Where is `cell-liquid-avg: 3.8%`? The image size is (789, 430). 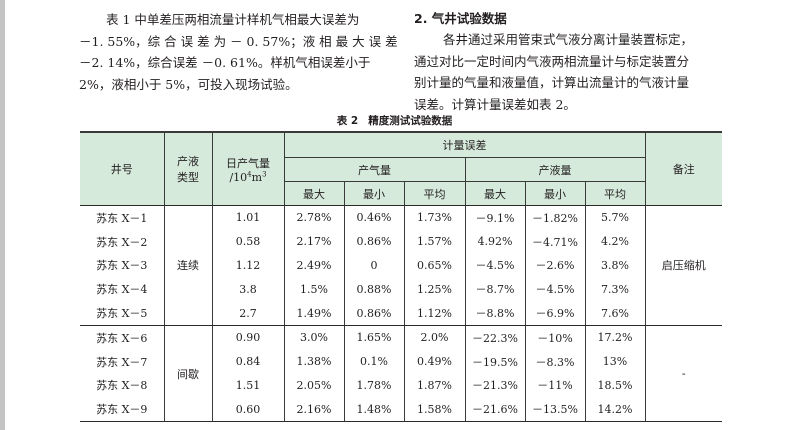 cell-liquid-avg: 3.8% is located at coordinates (615, 265).